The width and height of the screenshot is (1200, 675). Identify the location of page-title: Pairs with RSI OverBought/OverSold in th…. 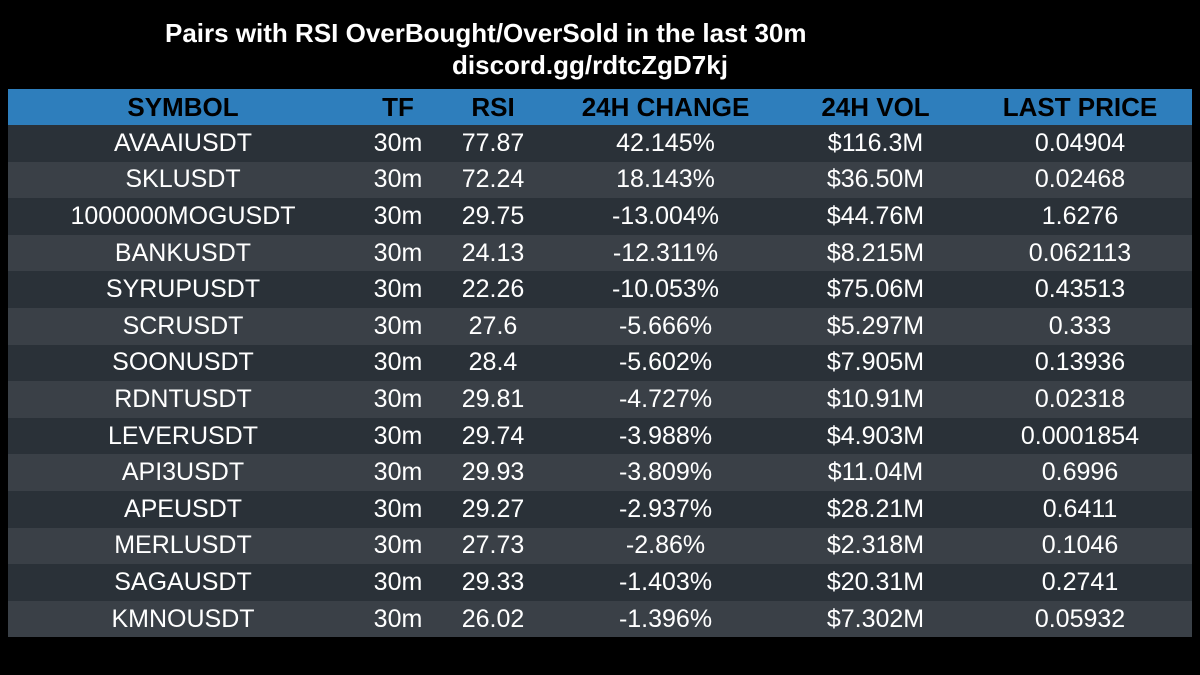
(486, 33).